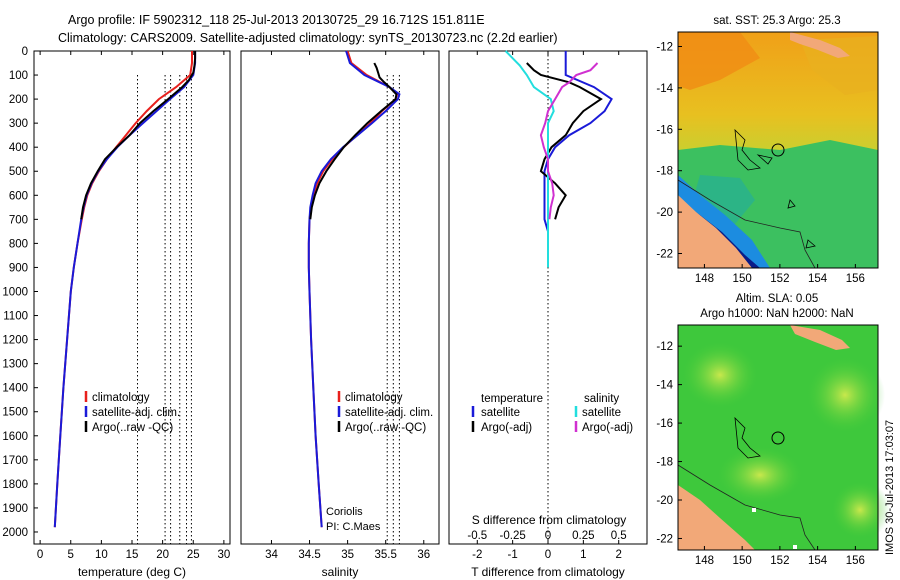  I want to click on lon-tick-label: 152, so click(779, 561).